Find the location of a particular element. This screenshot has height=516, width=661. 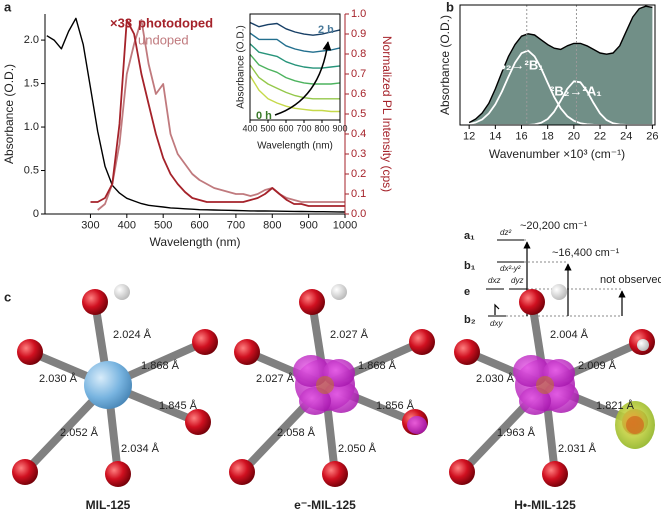

x-axis-title: Wavenumber ×10³ (cm⁻¹) is located at coordinates (557, 154).